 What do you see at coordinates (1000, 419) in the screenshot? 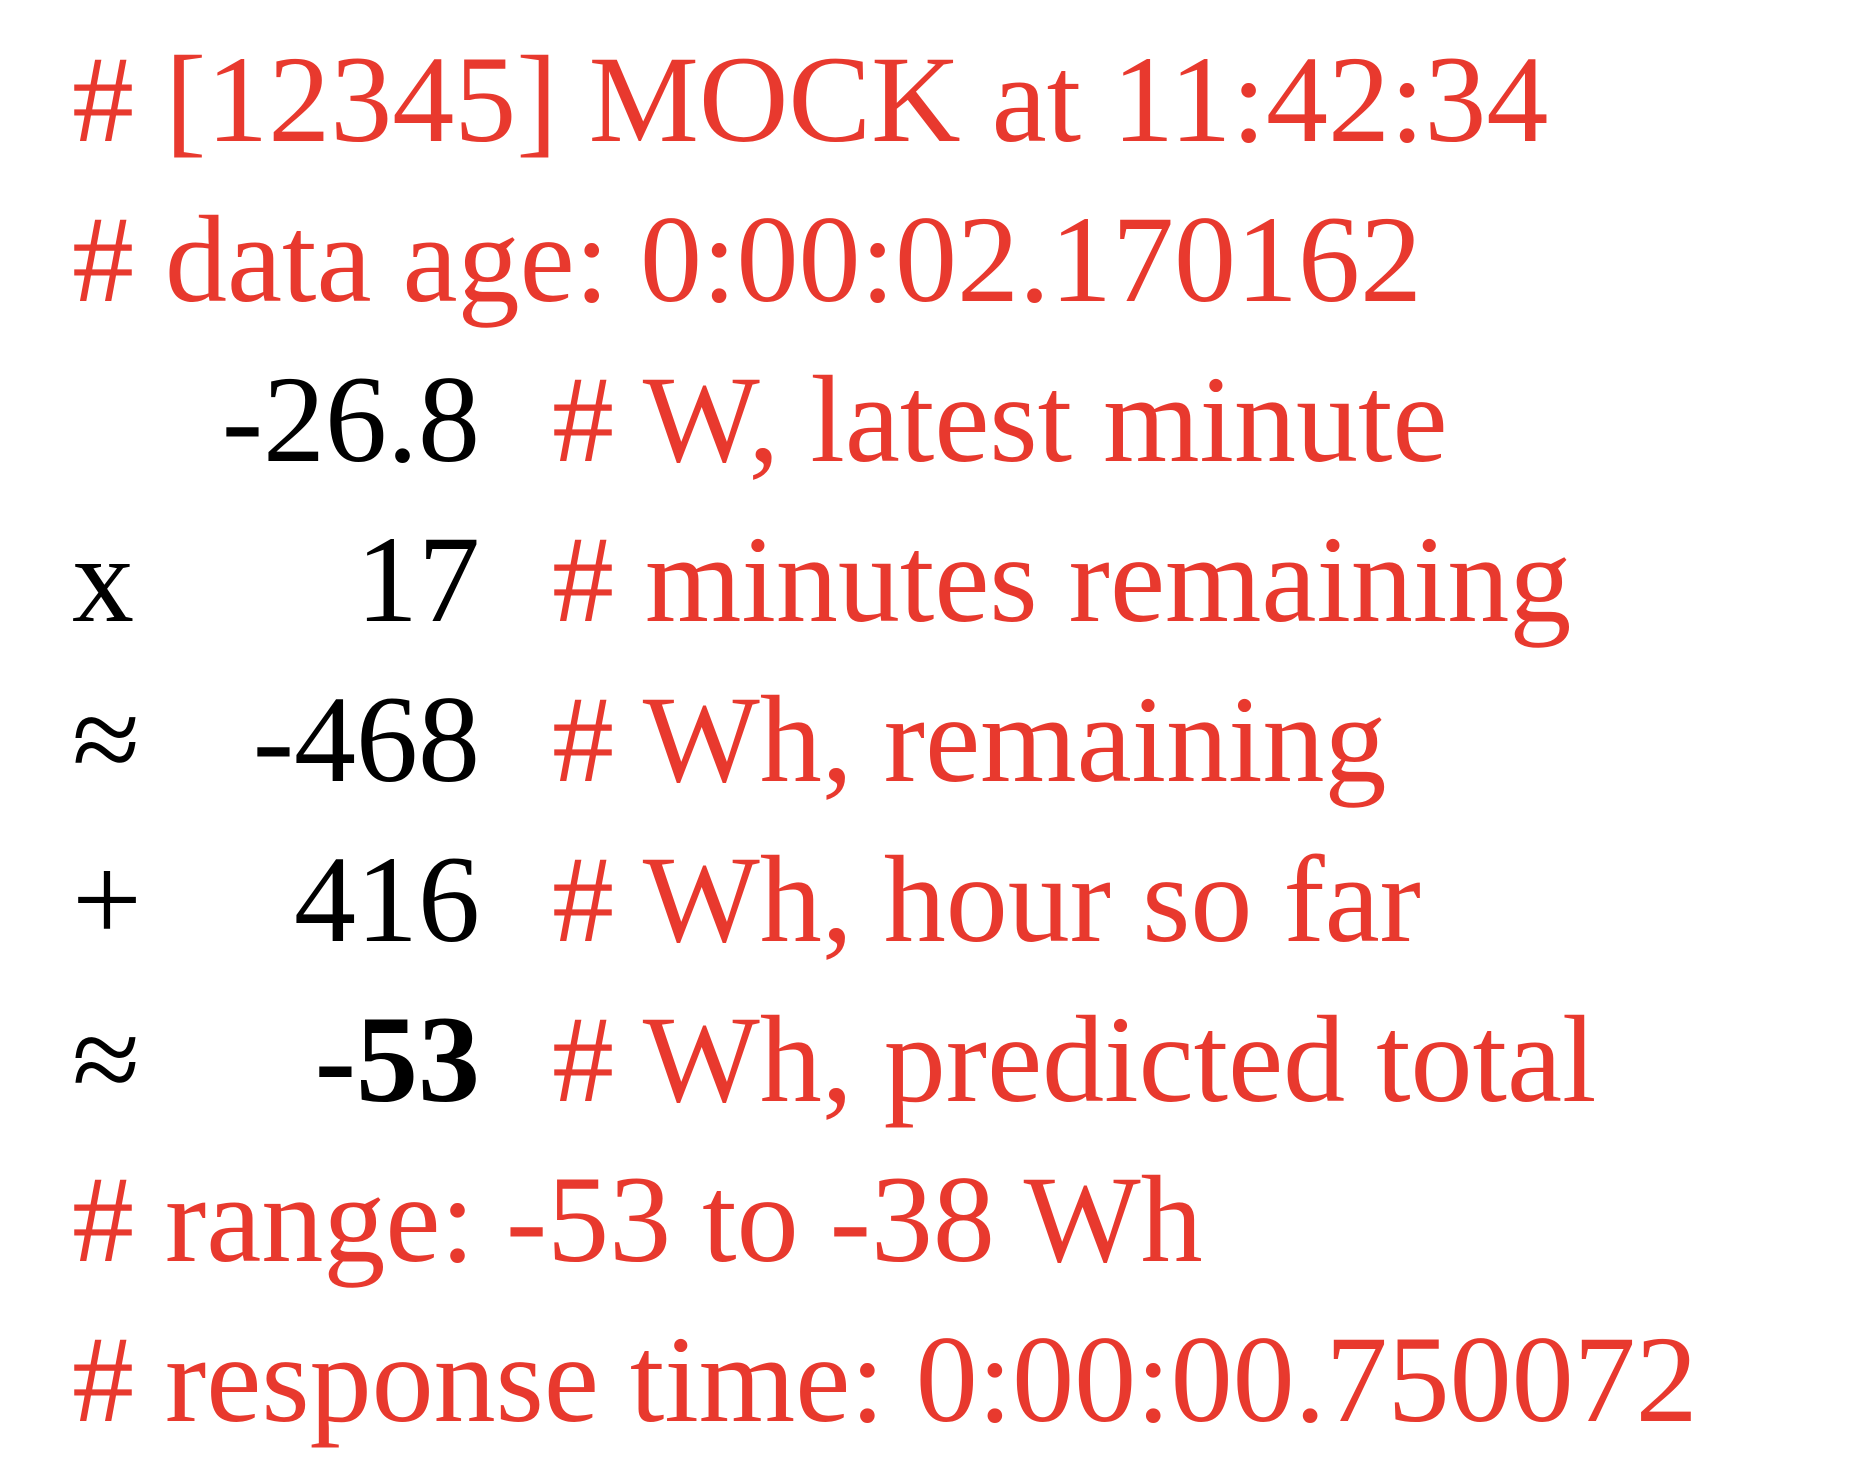
I see `calc-comment: # W, latest minute` at bounding box center [1000, 419].